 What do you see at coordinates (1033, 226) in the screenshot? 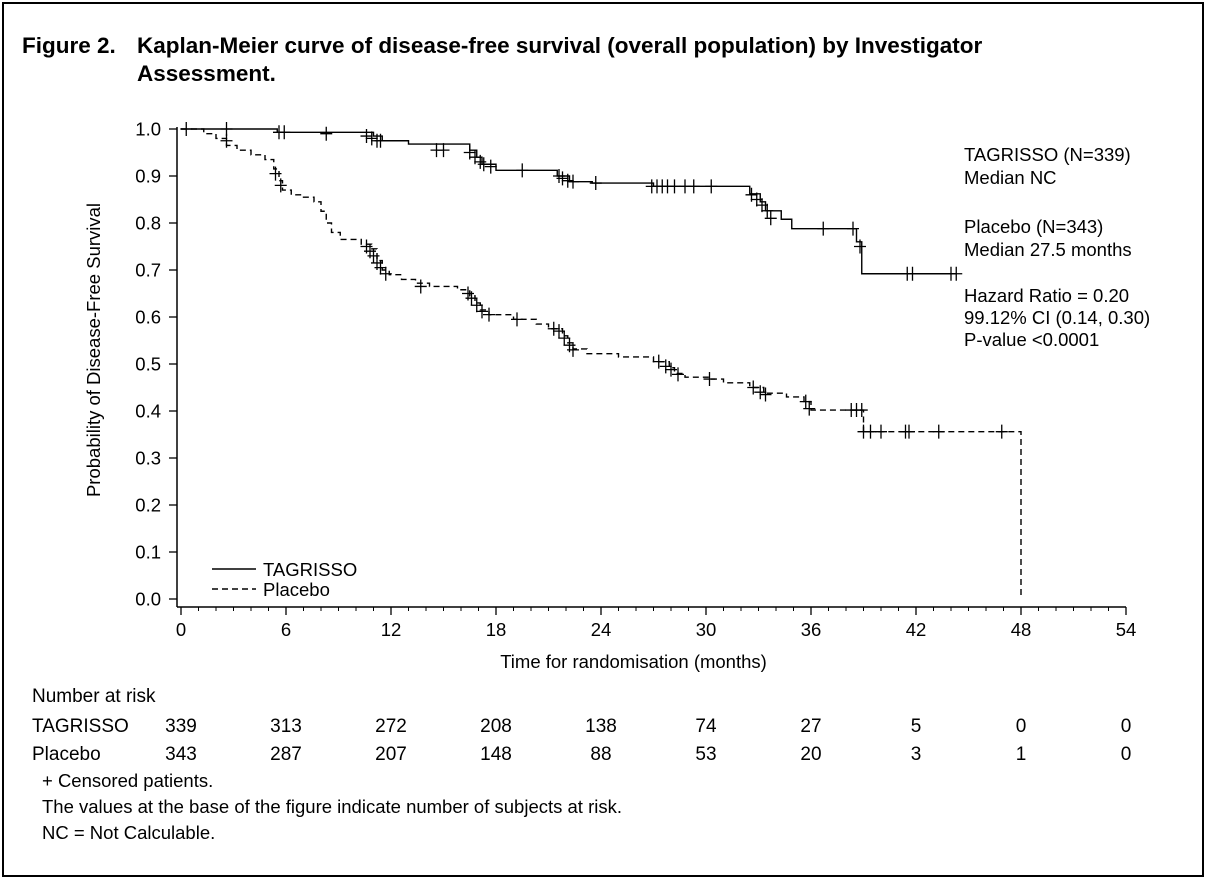
I see `annotation-placebo-n: Placebo (N=343)` at bounding box center [1033, 226].